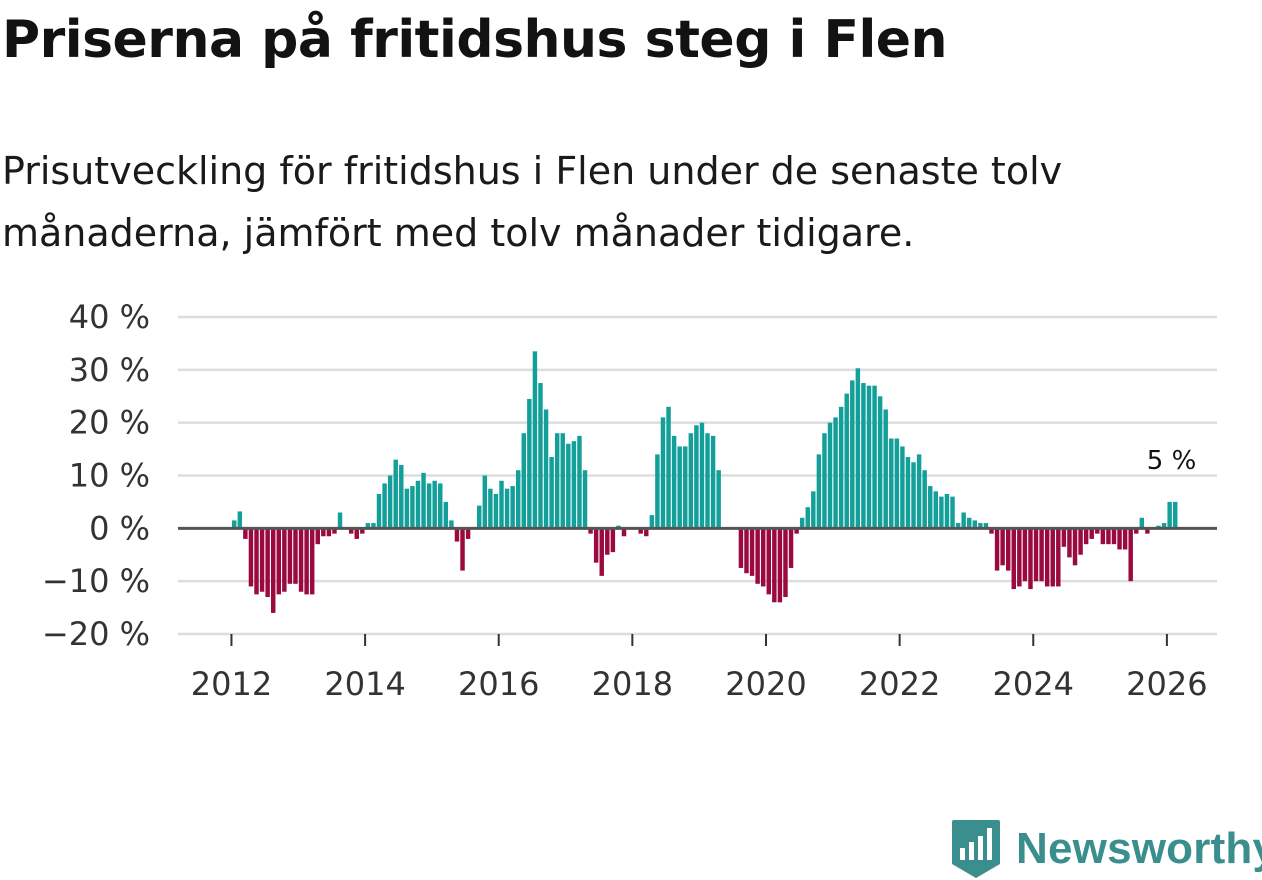  I want to click on newsworthy-logo-text: Newsworthy, so click(1139, 849).